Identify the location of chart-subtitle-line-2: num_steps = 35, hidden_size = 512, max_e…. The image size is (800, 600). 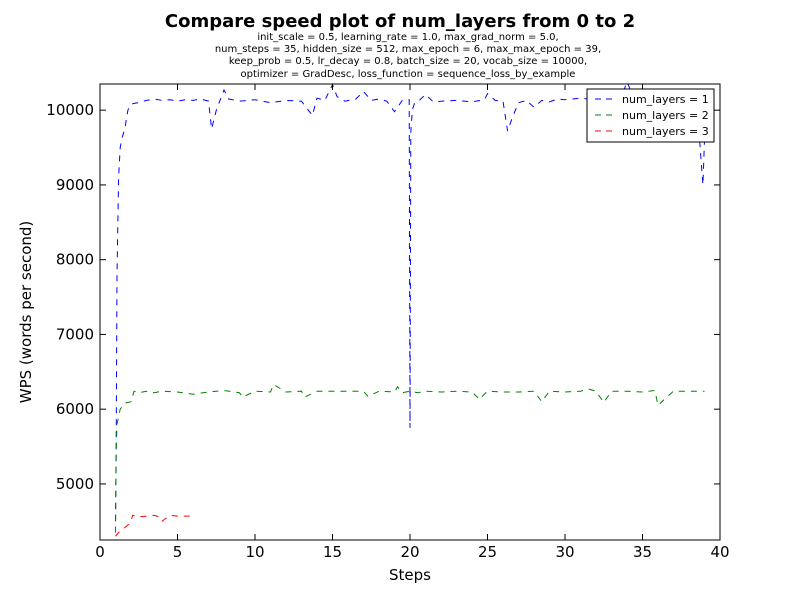
(408, 49).